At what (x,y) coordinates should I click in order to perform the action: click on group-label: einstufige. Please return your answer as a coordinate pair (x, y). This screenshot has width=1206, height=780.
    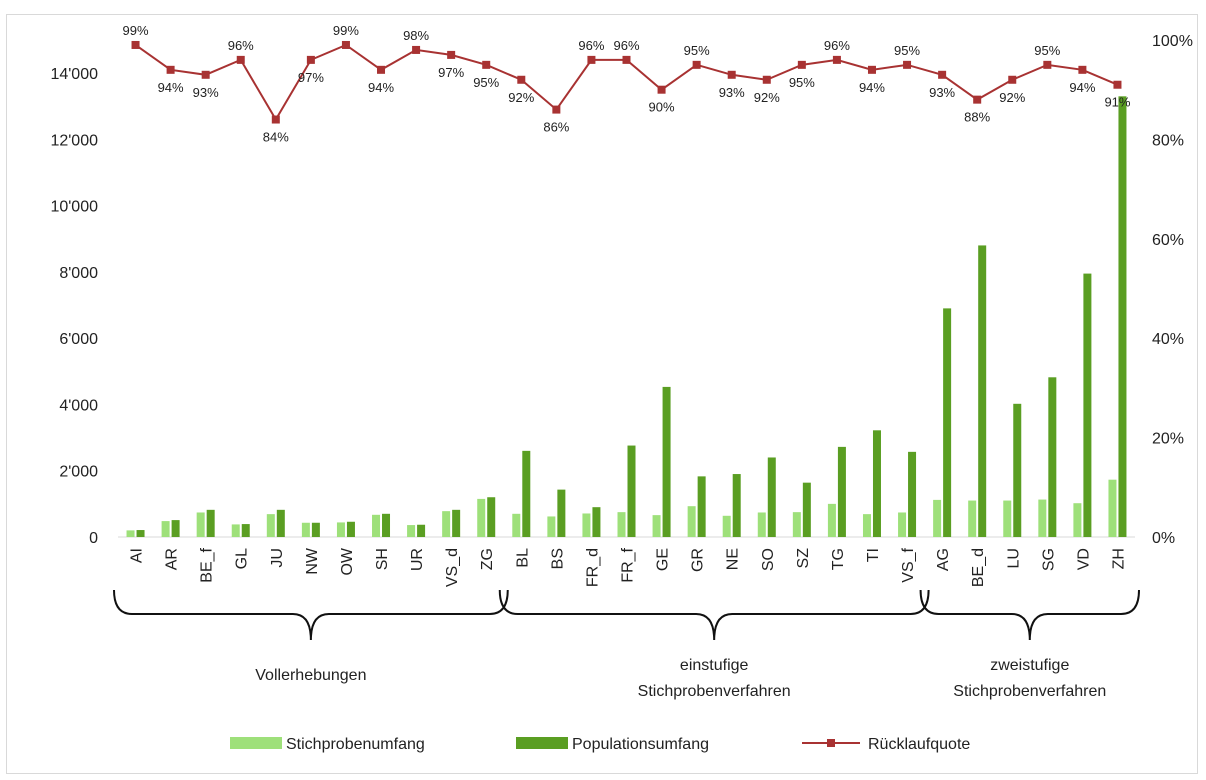
    Looking at the image, I should click on (714, 665).